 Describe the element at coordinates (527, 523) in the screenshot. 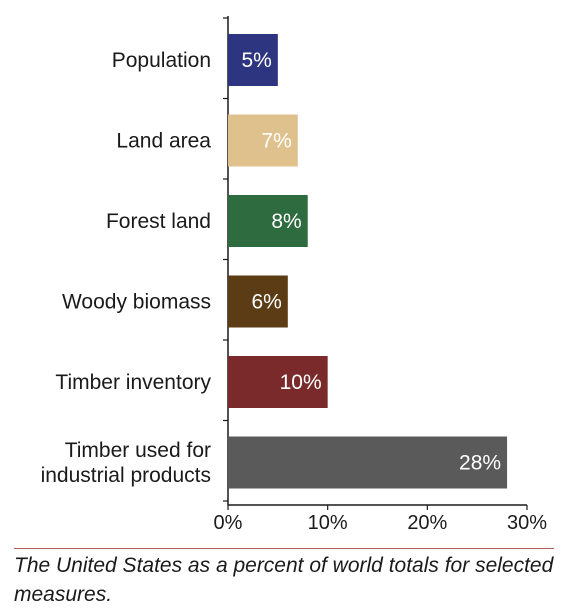

I see `x-tick-label: 30%` at that location.